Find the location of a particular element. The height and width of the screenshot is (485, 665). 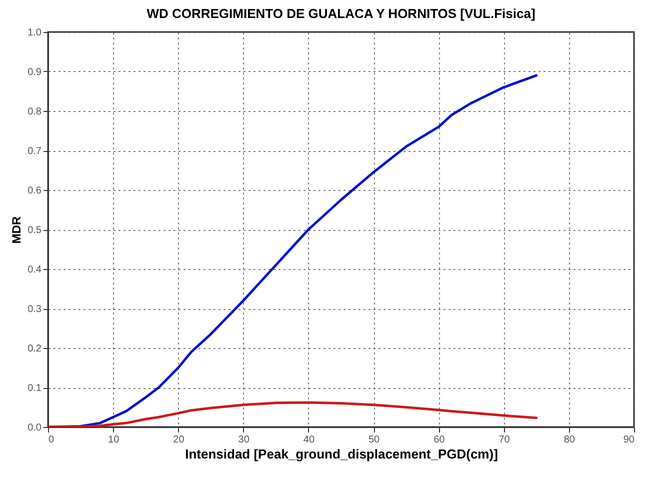

y-tick-label: 0.7 is located at coordinates (35, 151).